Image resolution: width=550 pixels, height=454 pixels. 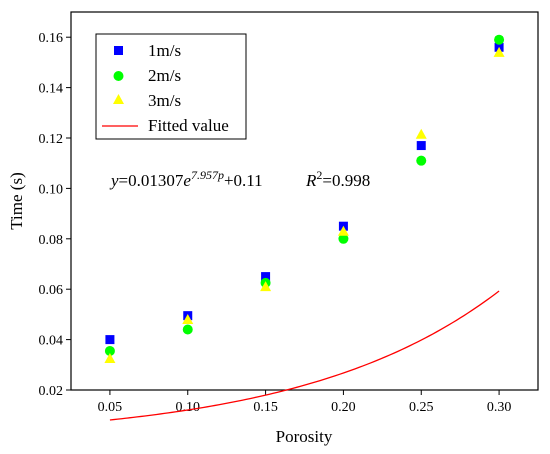 What do you see at coordinates (188, 125) in the screenshot?
I see `legend-label-fitted: Fitted value` at bounding box center [188, 125].